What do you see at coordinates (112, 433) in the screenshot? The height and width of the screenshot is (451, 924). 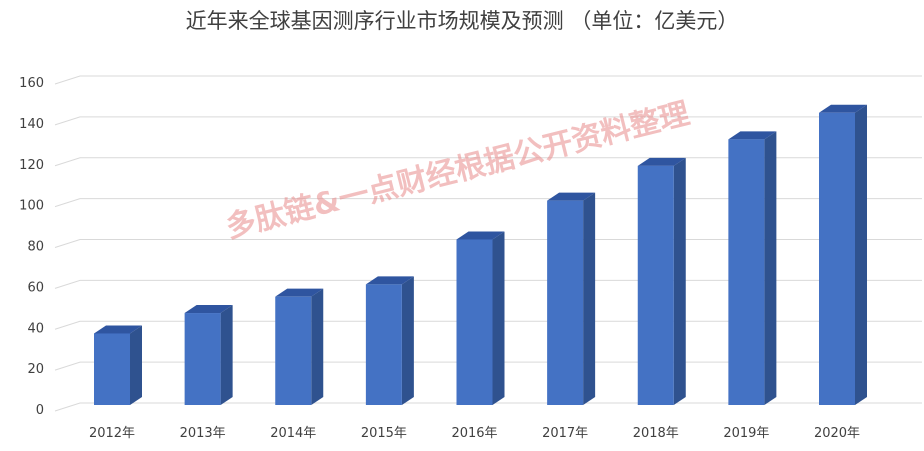 I see `x-category-label: 2012年` at bounding box center [112, 433].